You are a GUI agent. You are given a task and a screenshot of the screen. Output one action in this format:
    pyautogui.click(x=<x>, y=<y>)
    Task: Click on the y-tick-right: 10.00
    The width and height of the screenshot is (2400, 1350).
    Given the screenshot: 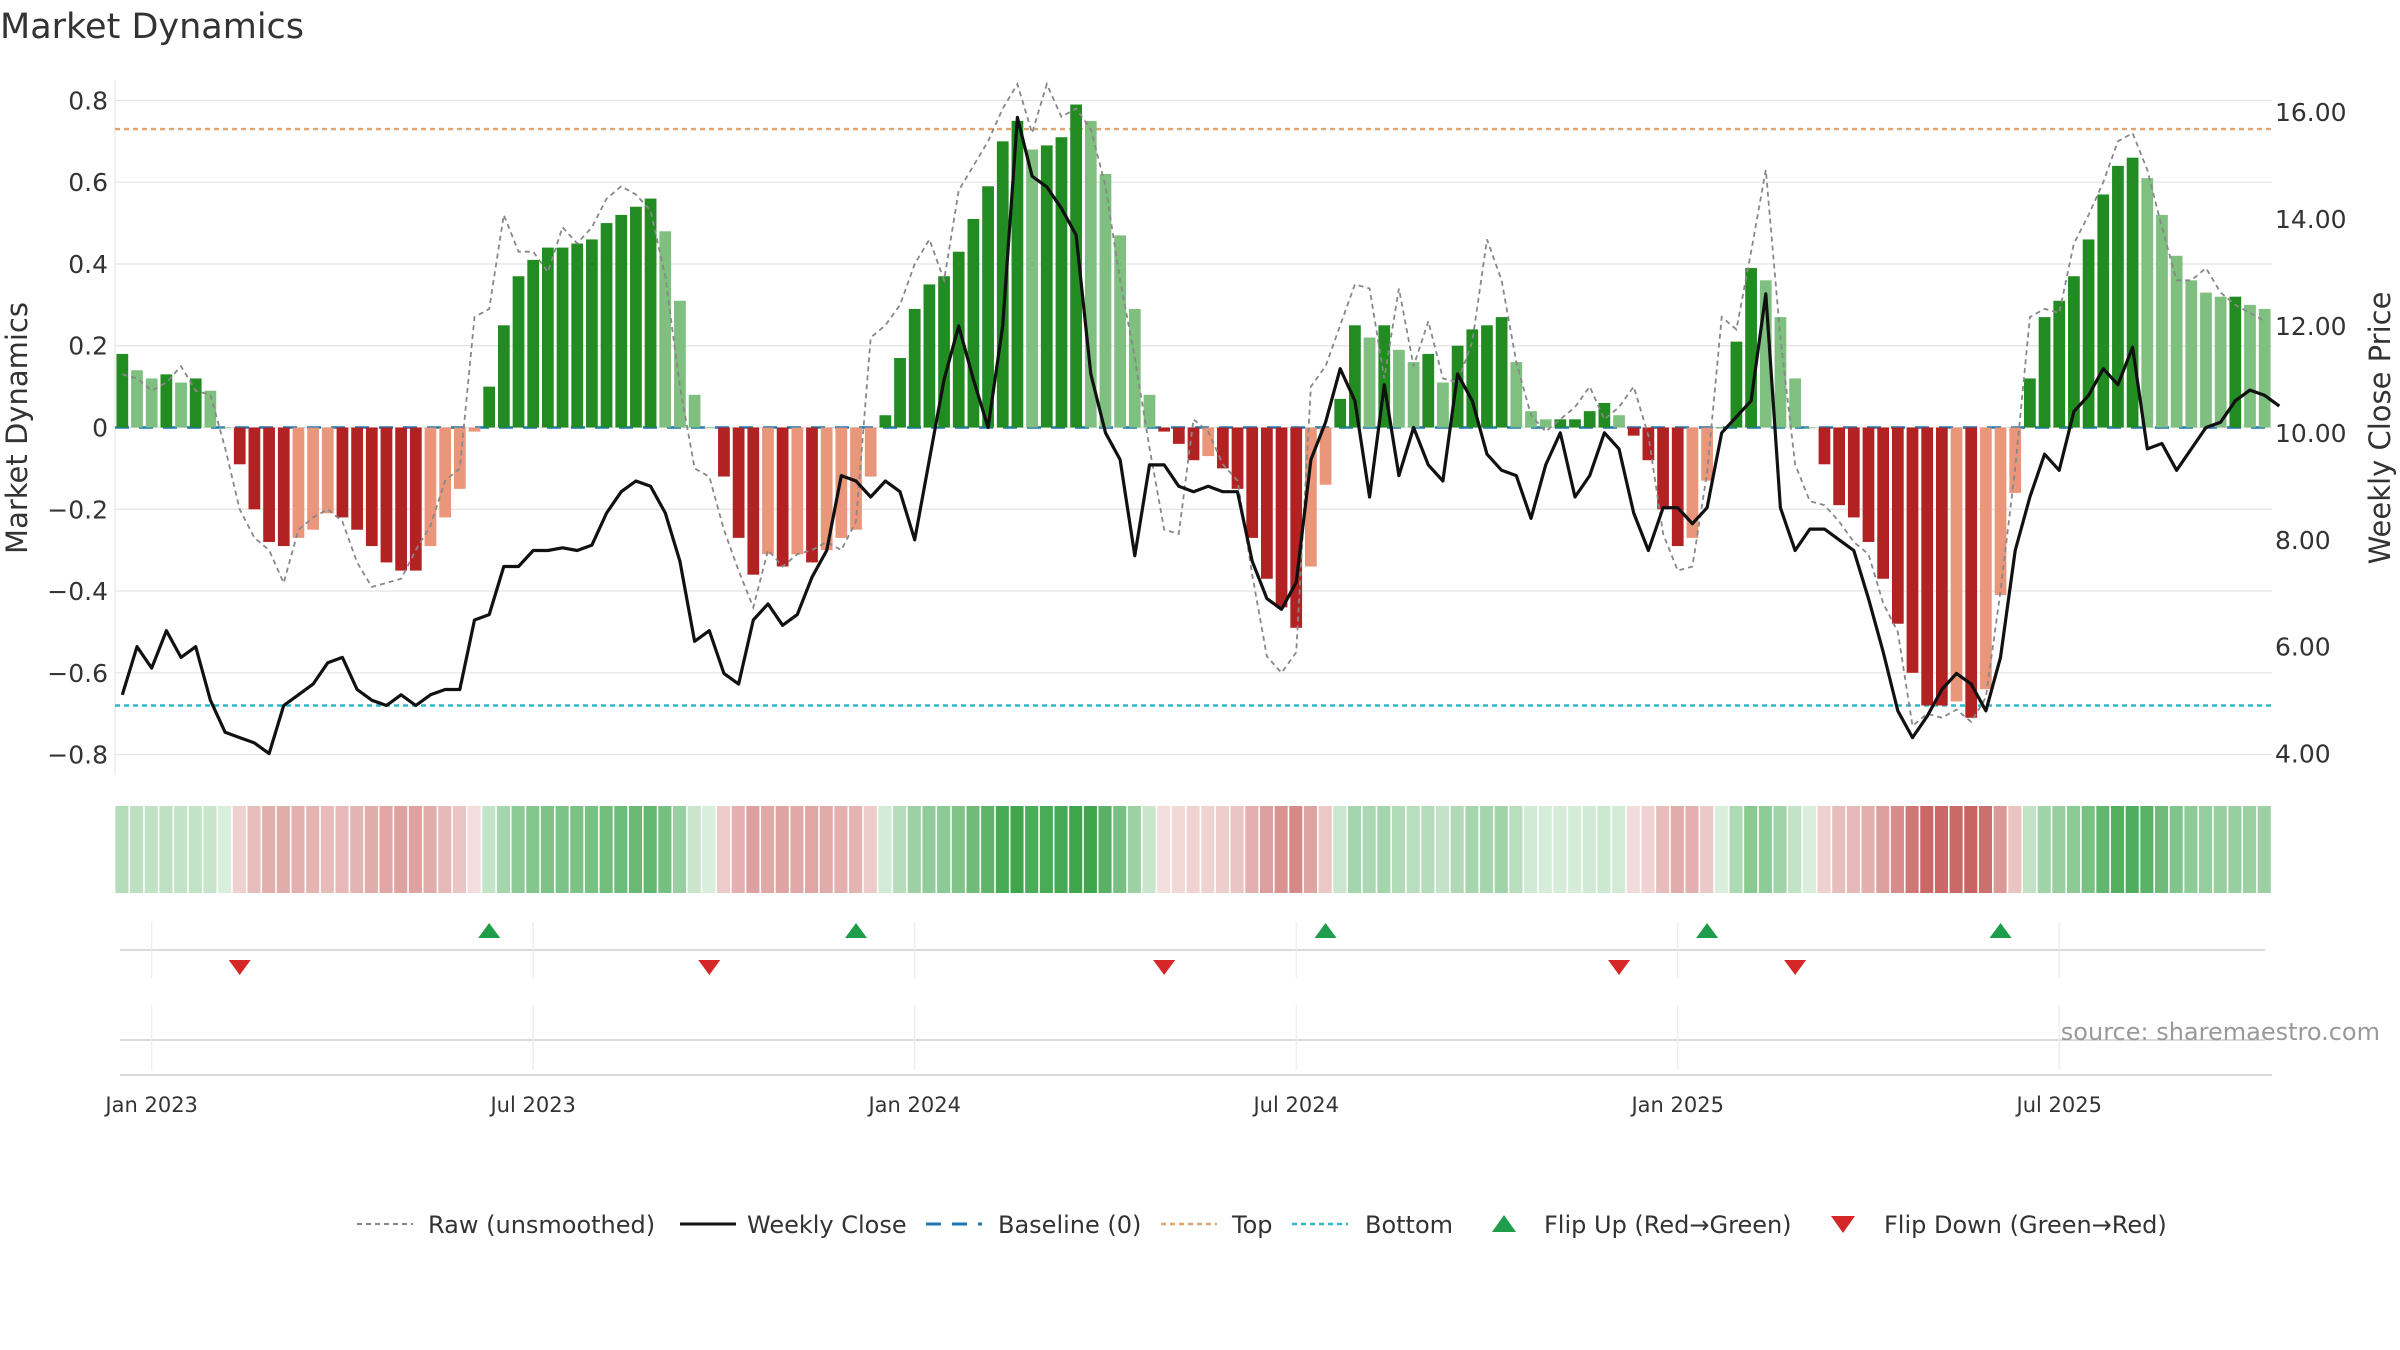 What is the action you would take?
    pyautogui.click(x=2311, y=433)
    